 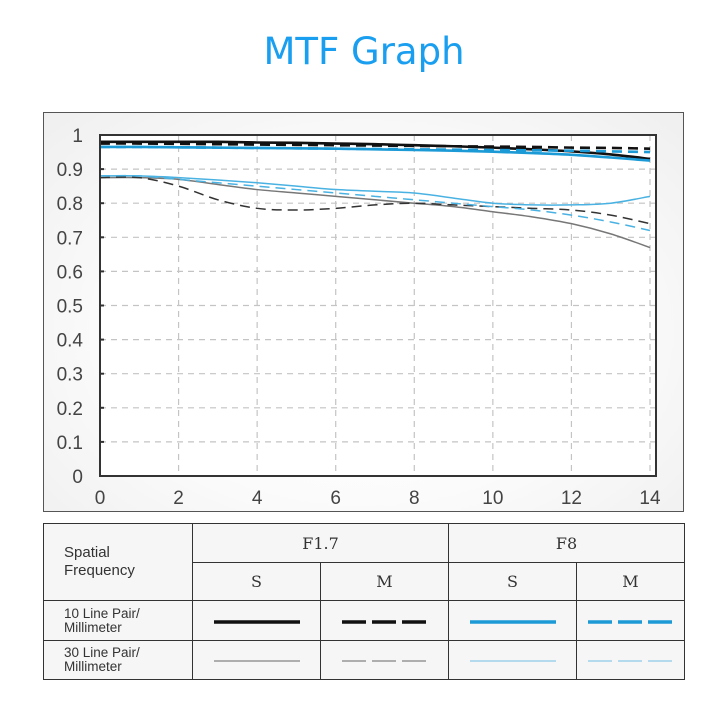 I want to click on f8-sagittal-header: S, so click(x=512, y=582).